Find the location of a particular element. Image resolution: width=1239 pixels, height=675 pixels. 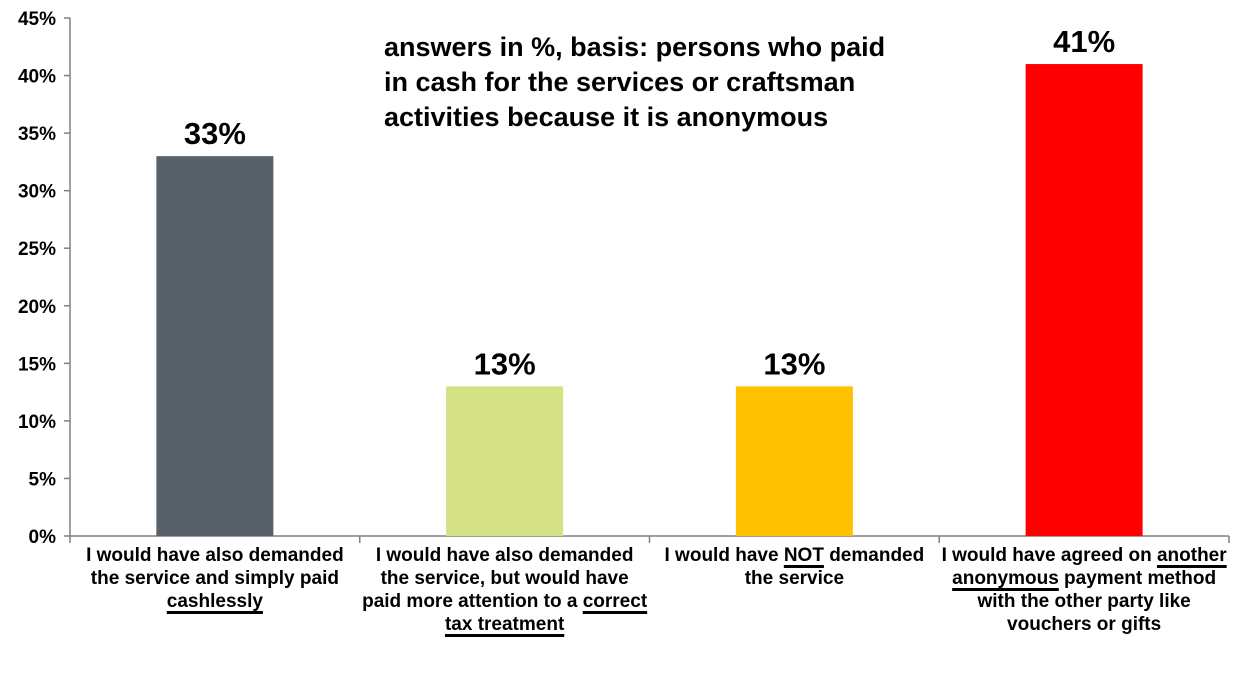

y-tick-label: 35% is located at coordinates (37, 134).